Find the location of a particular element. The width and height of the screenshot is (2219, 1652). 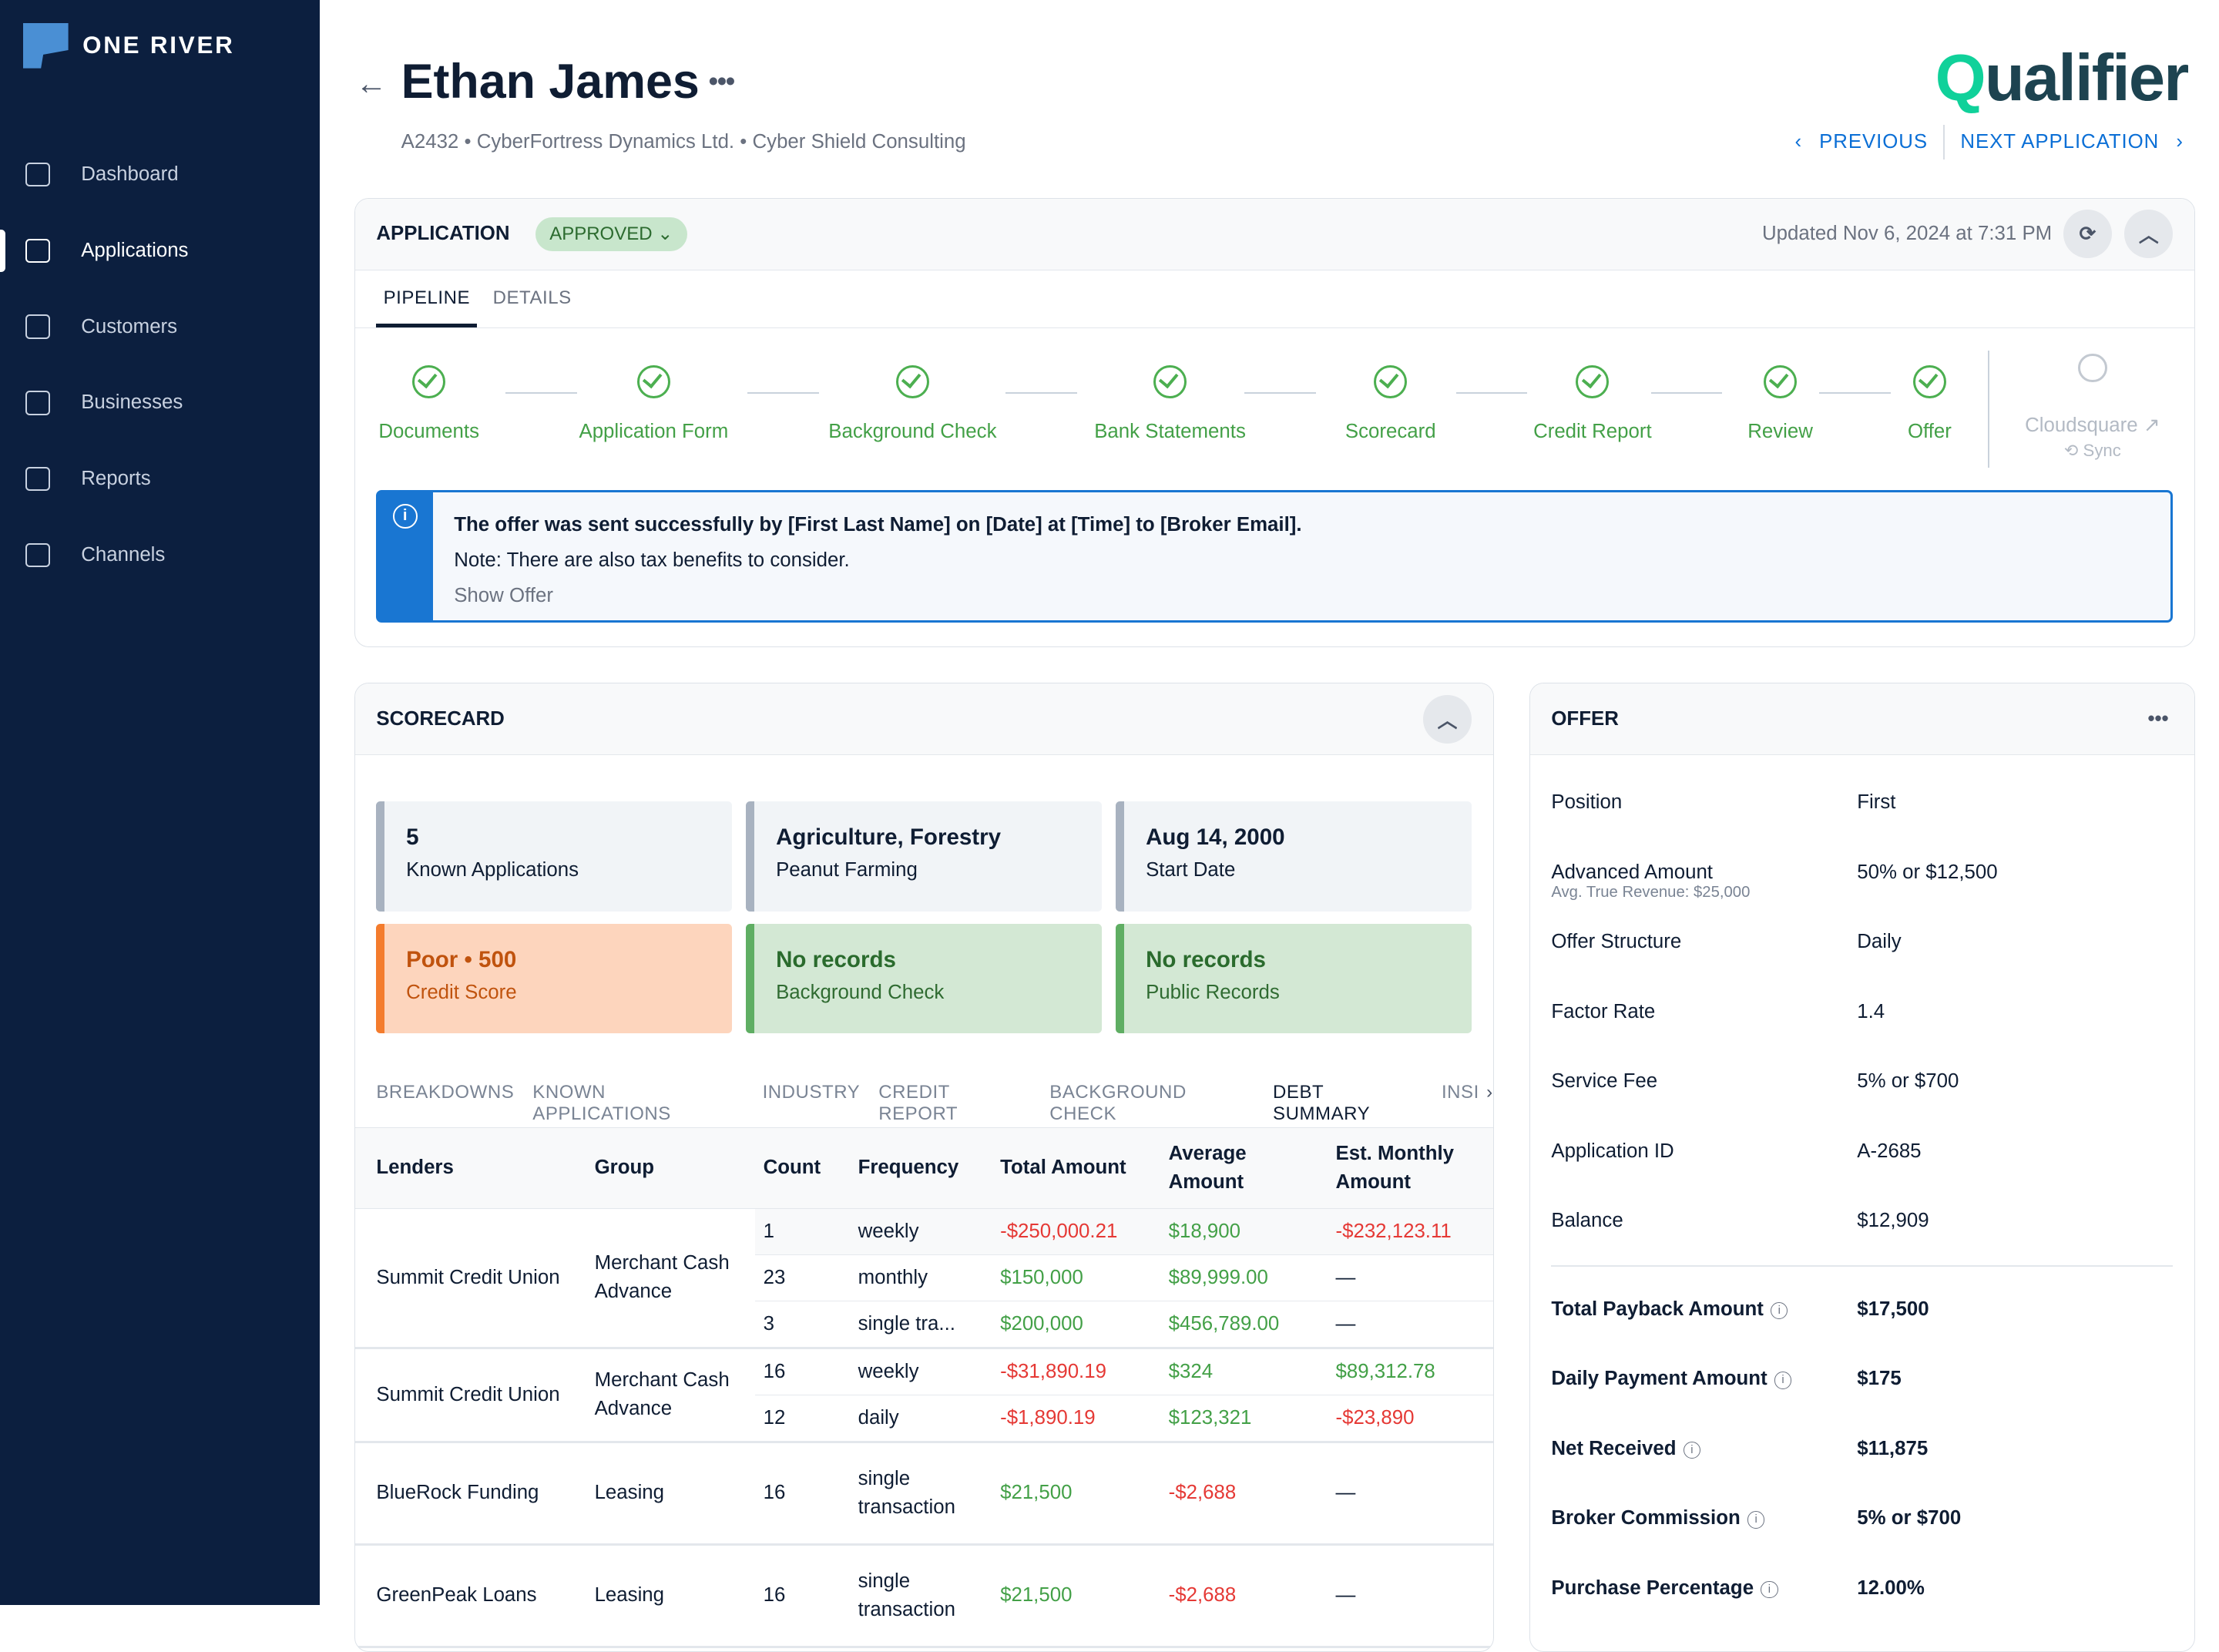

cell-total: -$1,890.19 is located at coordinates (1076, 1419).